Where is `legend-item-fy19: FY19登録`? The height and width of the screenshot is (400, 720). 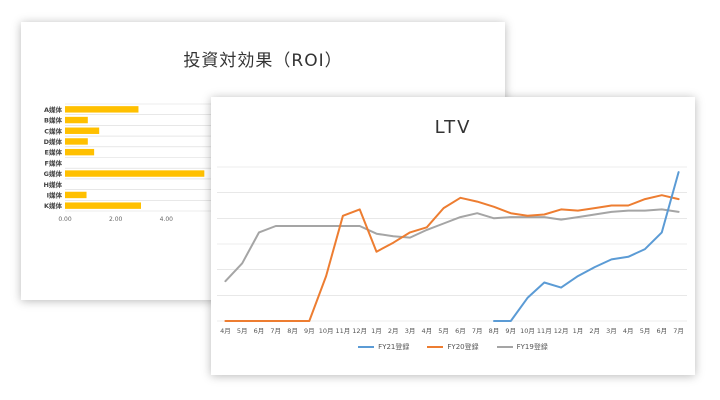
legend-item-fy19: FY19登録 is located at coordinates (522, 347).